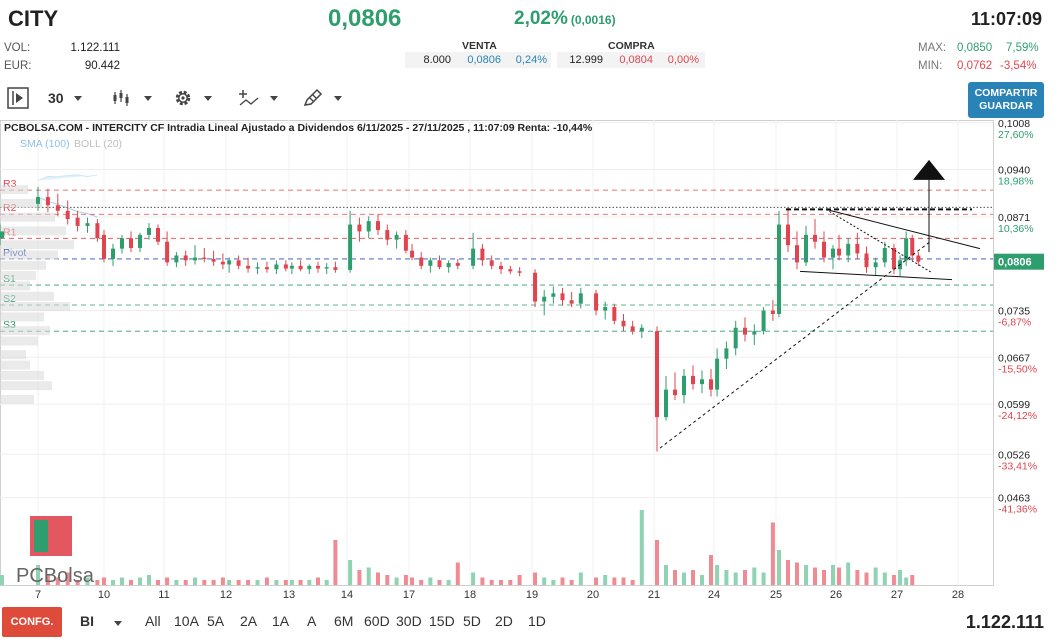  I want to click on range-button-1d: 1D, so click(537, 621).